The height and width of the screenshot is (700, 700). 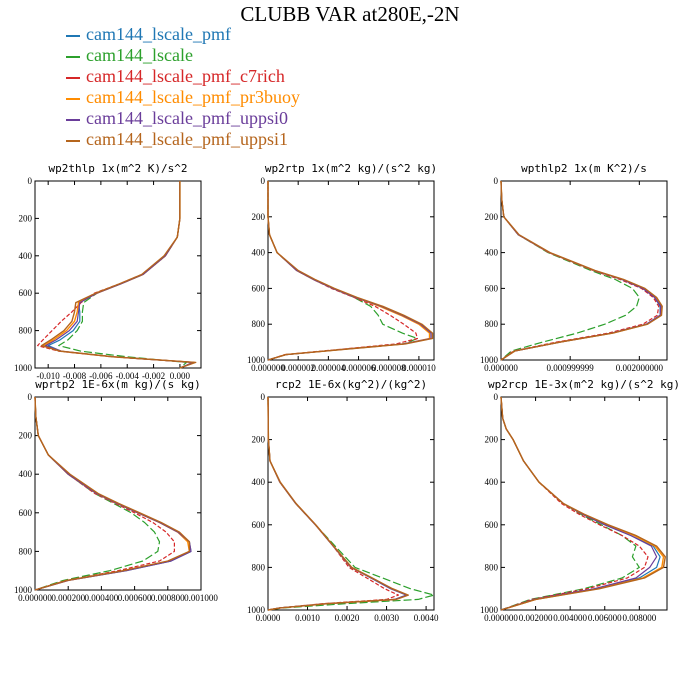 I want to click on x-tick-label: 0.000000, so click(x=268, y=368).